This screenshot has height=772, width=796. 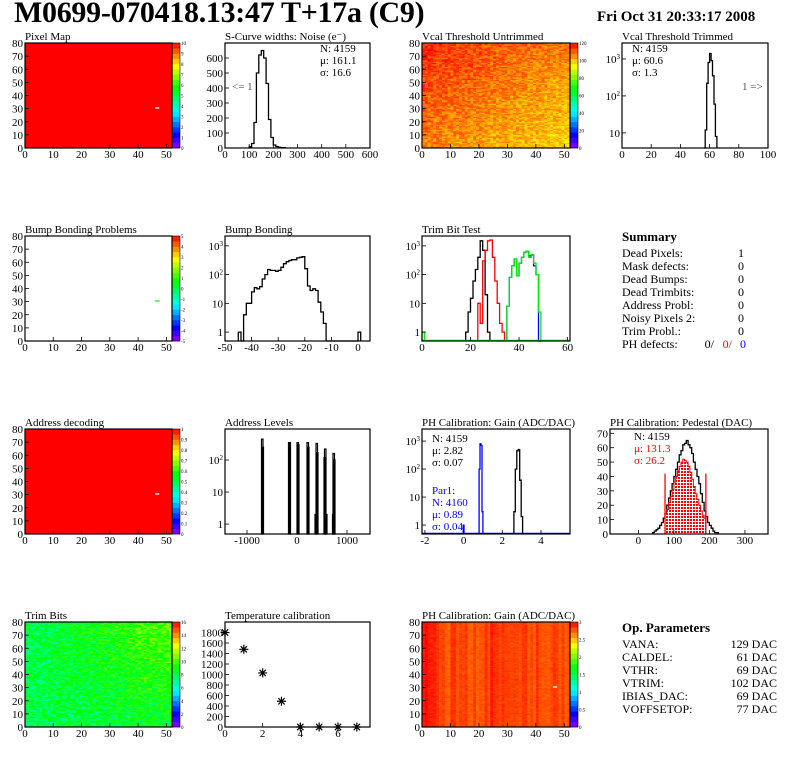 I want to click on y-tick-label: 103, so click(x=413, y=441).